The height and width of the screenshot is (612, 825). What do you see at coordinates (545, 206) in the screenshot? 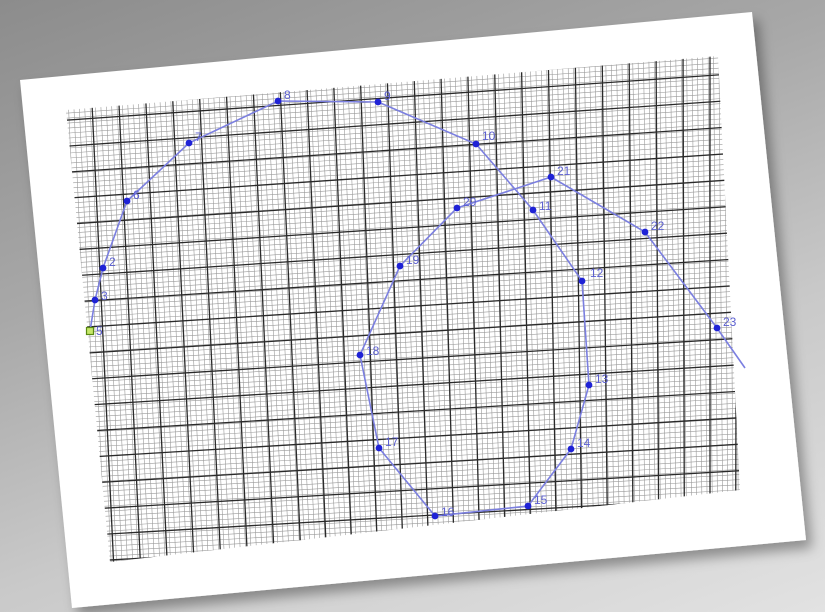
I see `point-label: 11` at bounding box center [545, 206].